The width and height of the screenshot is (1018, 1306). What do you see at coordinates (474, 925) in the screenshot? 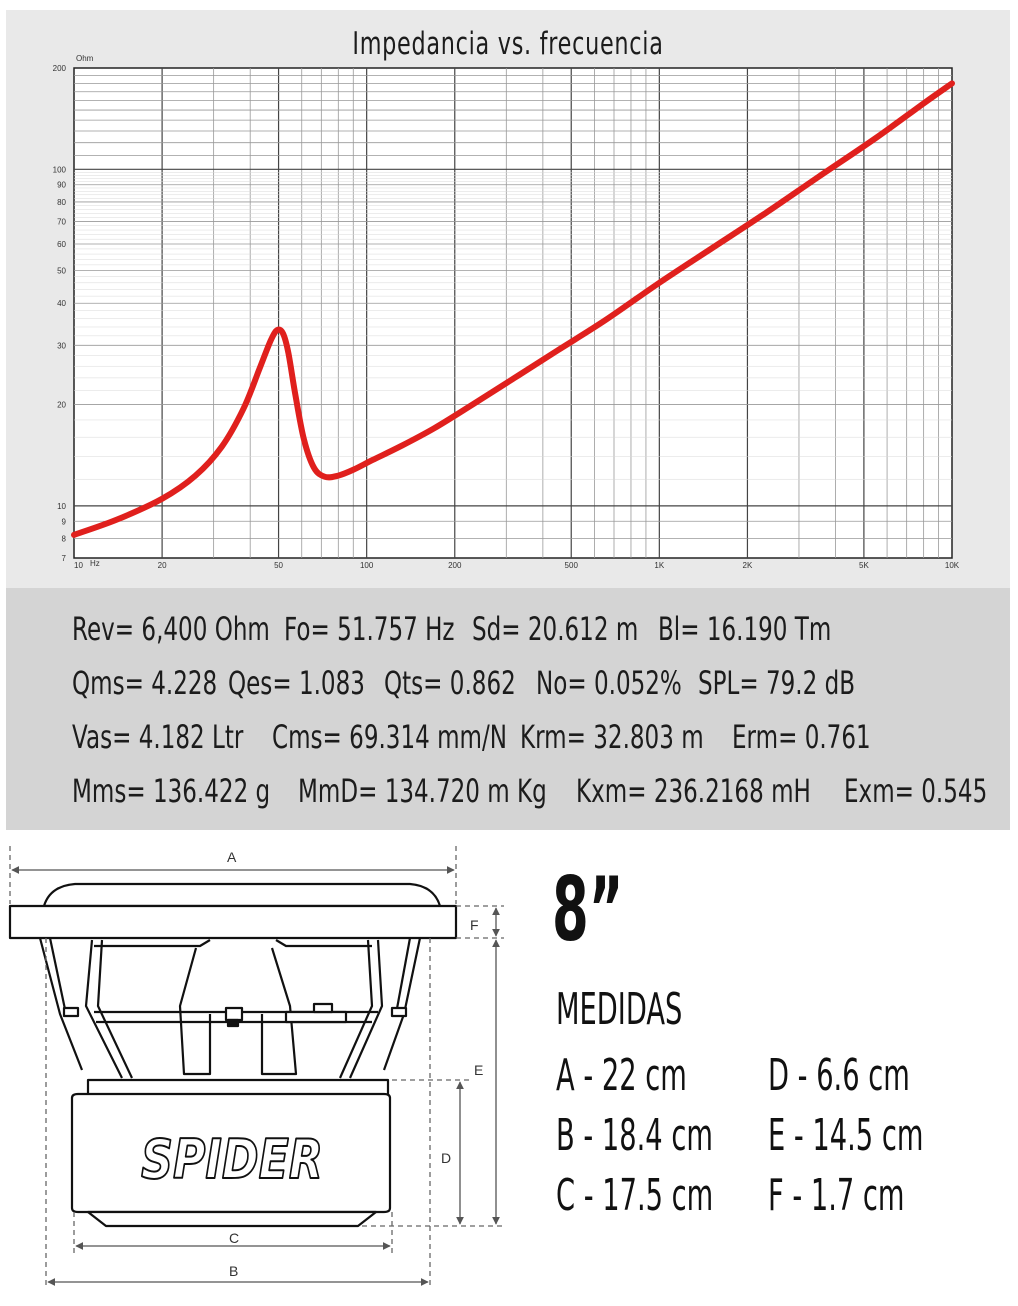
I see `dimension-label-f: F` at bounding box center [474, 925].